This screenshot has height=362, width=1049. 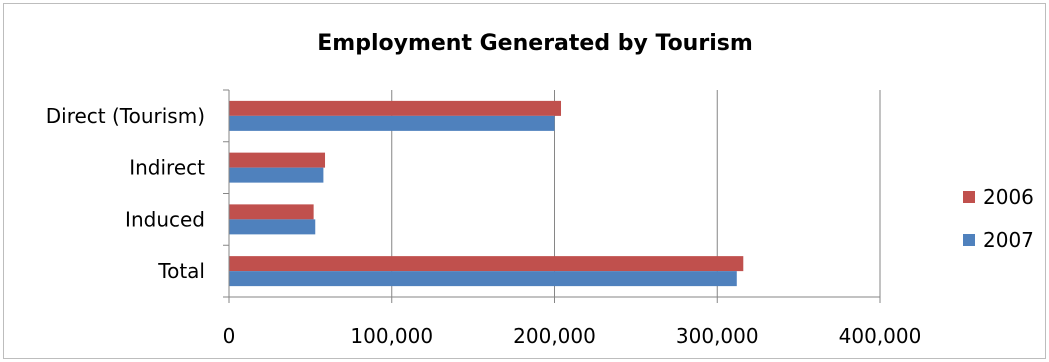 I want to click on legend: 2006 2007, so click(x=998, y=218).